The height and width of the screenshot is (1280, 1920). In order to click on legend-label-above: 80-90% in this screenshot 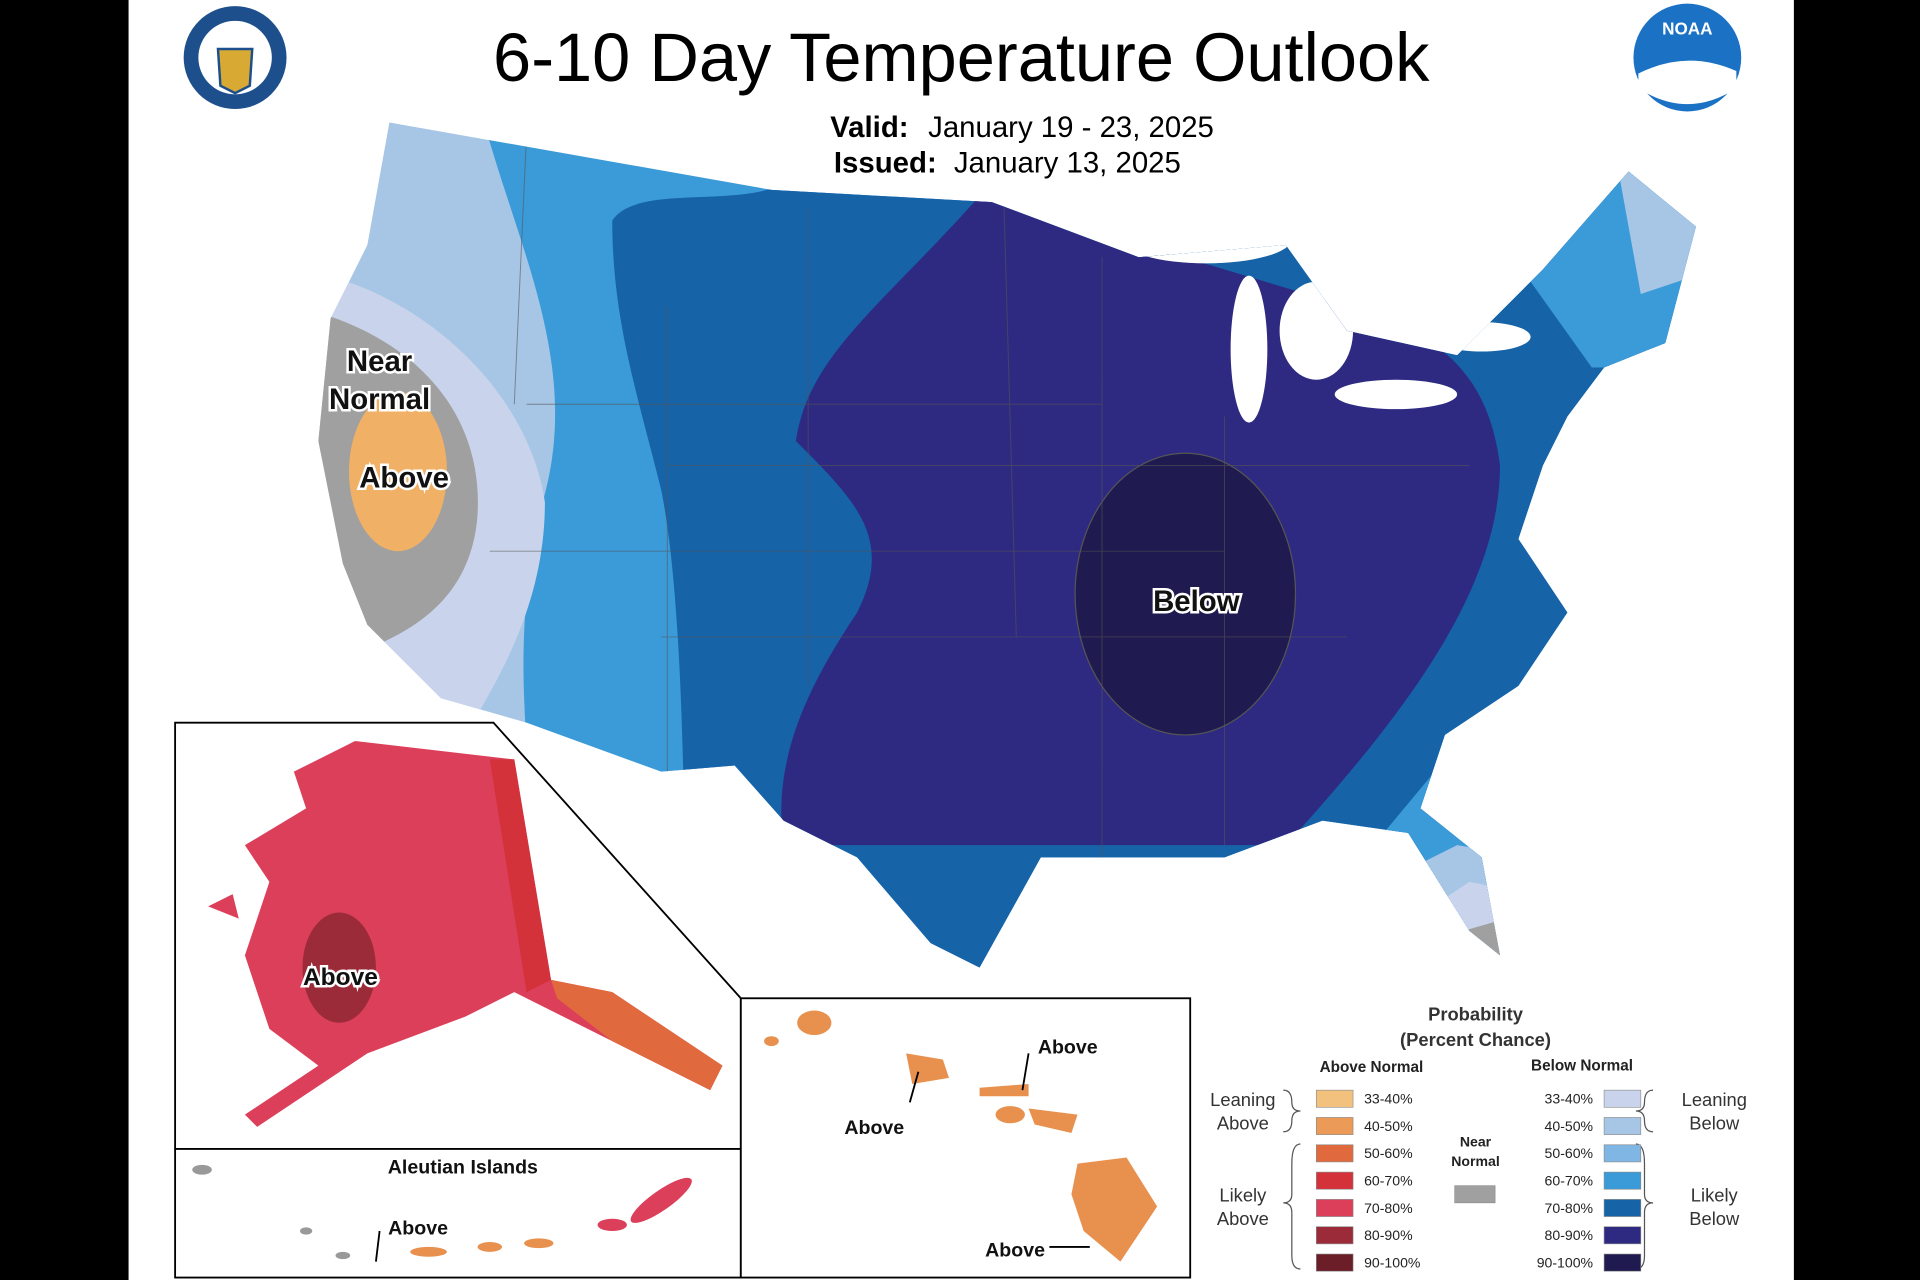, I will do `click(1388, 1235)`.